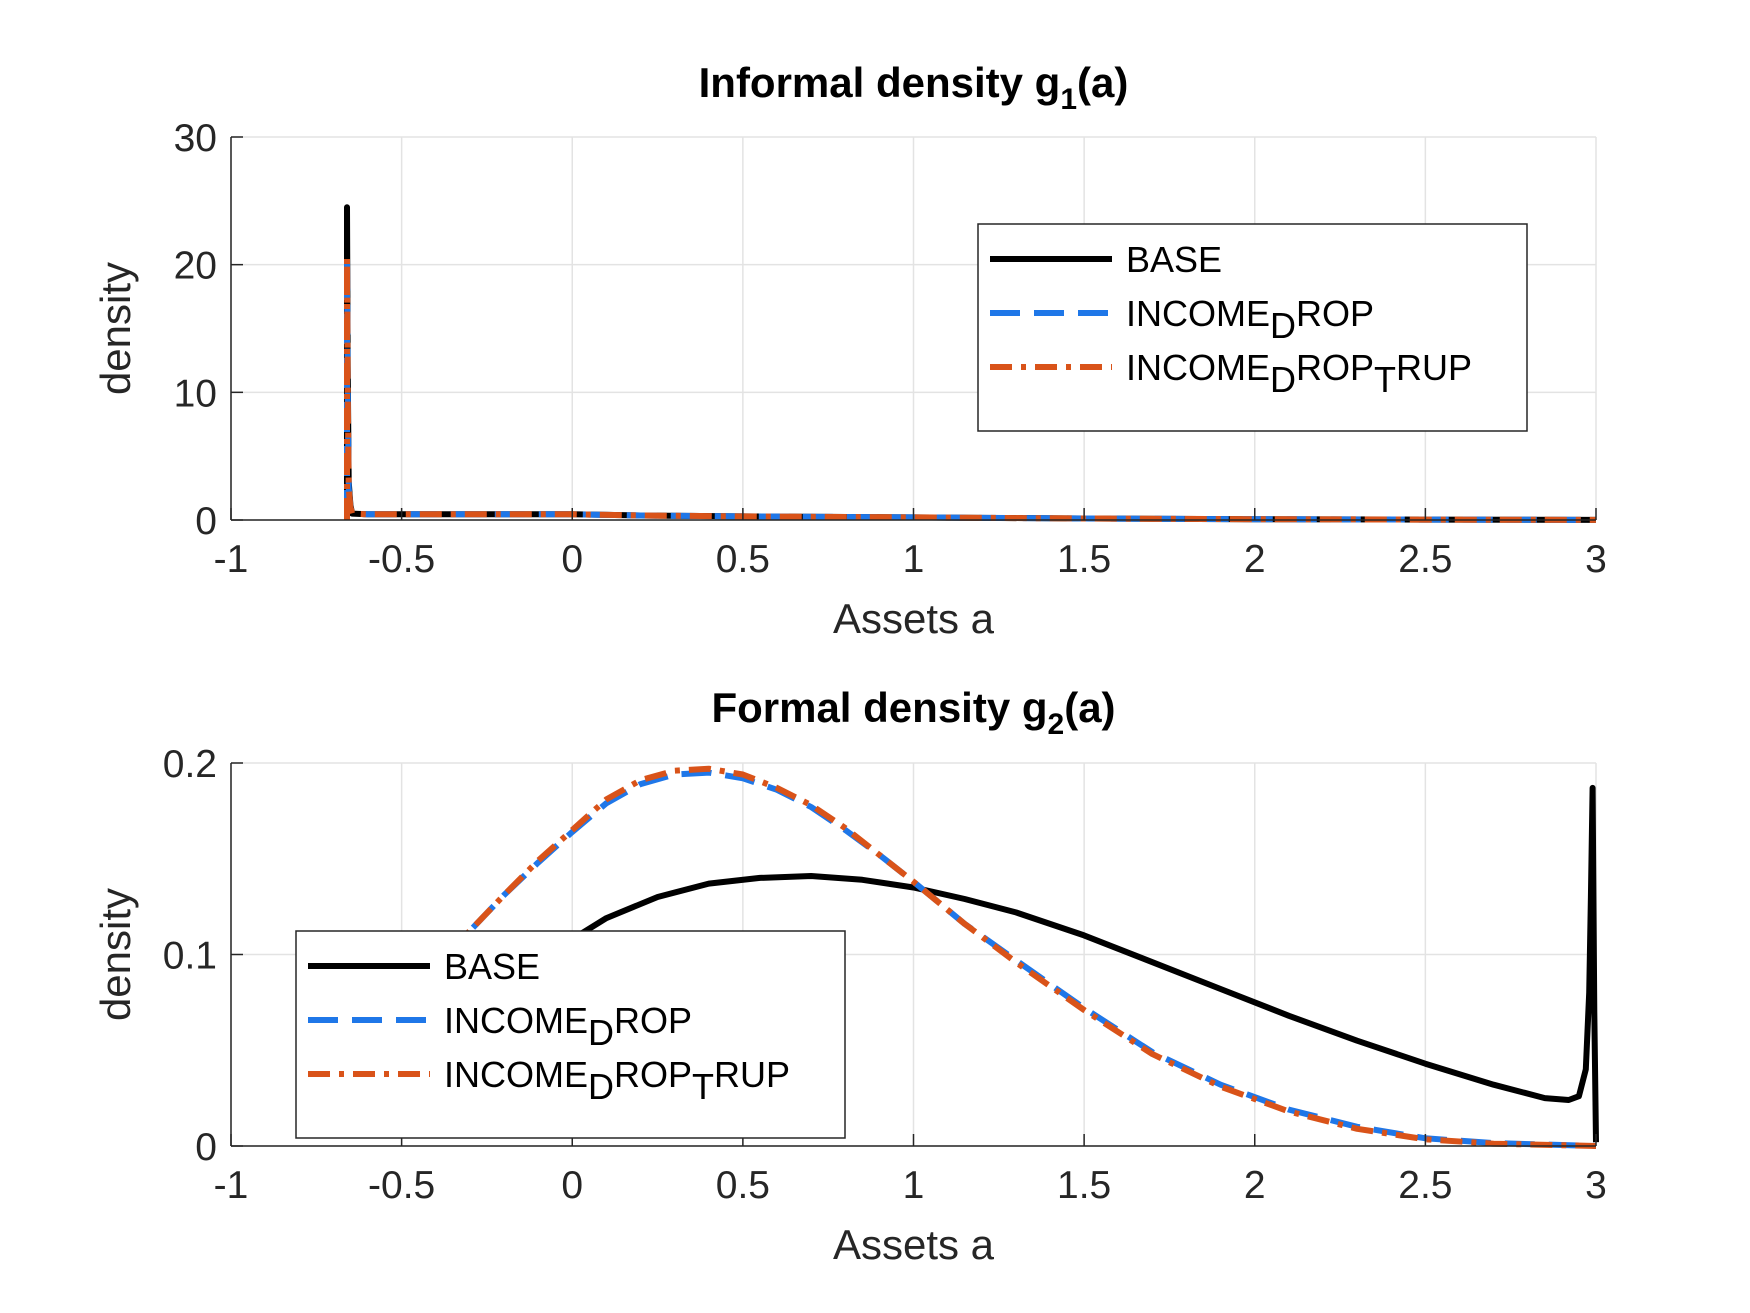  I want to click on y-tick-label: 30, so click(195, 138).